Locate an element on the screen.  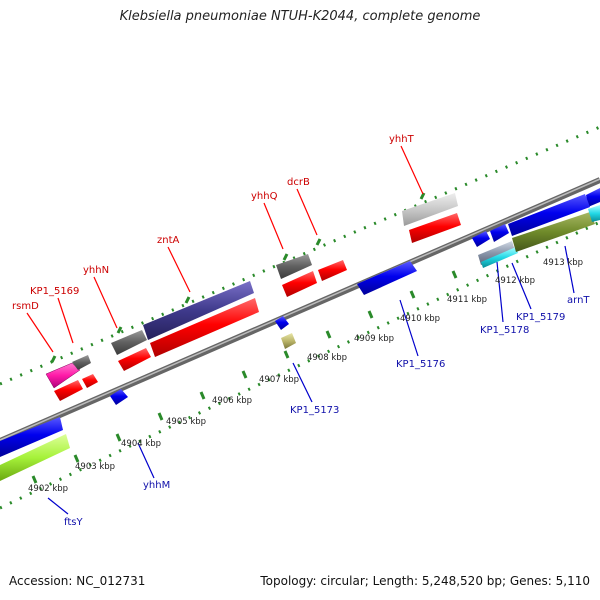
scale-label: 4906 kbp is located at coordinates (232, 401).